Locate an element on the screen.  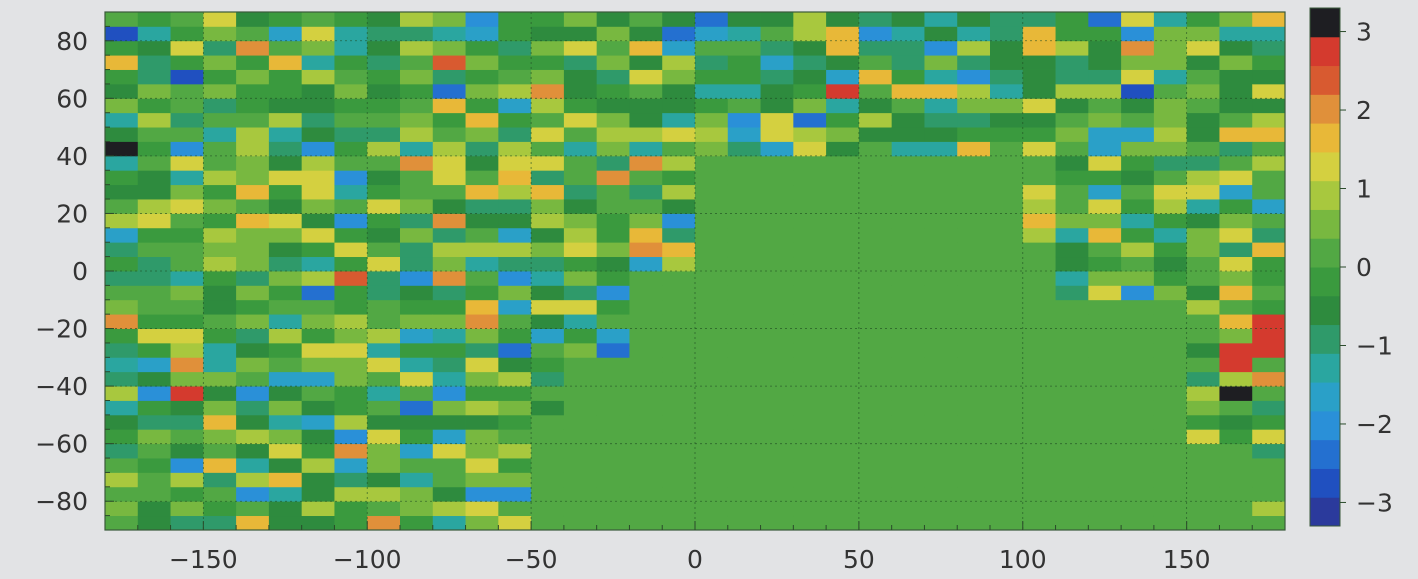
x-tick-label: 50 is located at coordinates (859, 559).